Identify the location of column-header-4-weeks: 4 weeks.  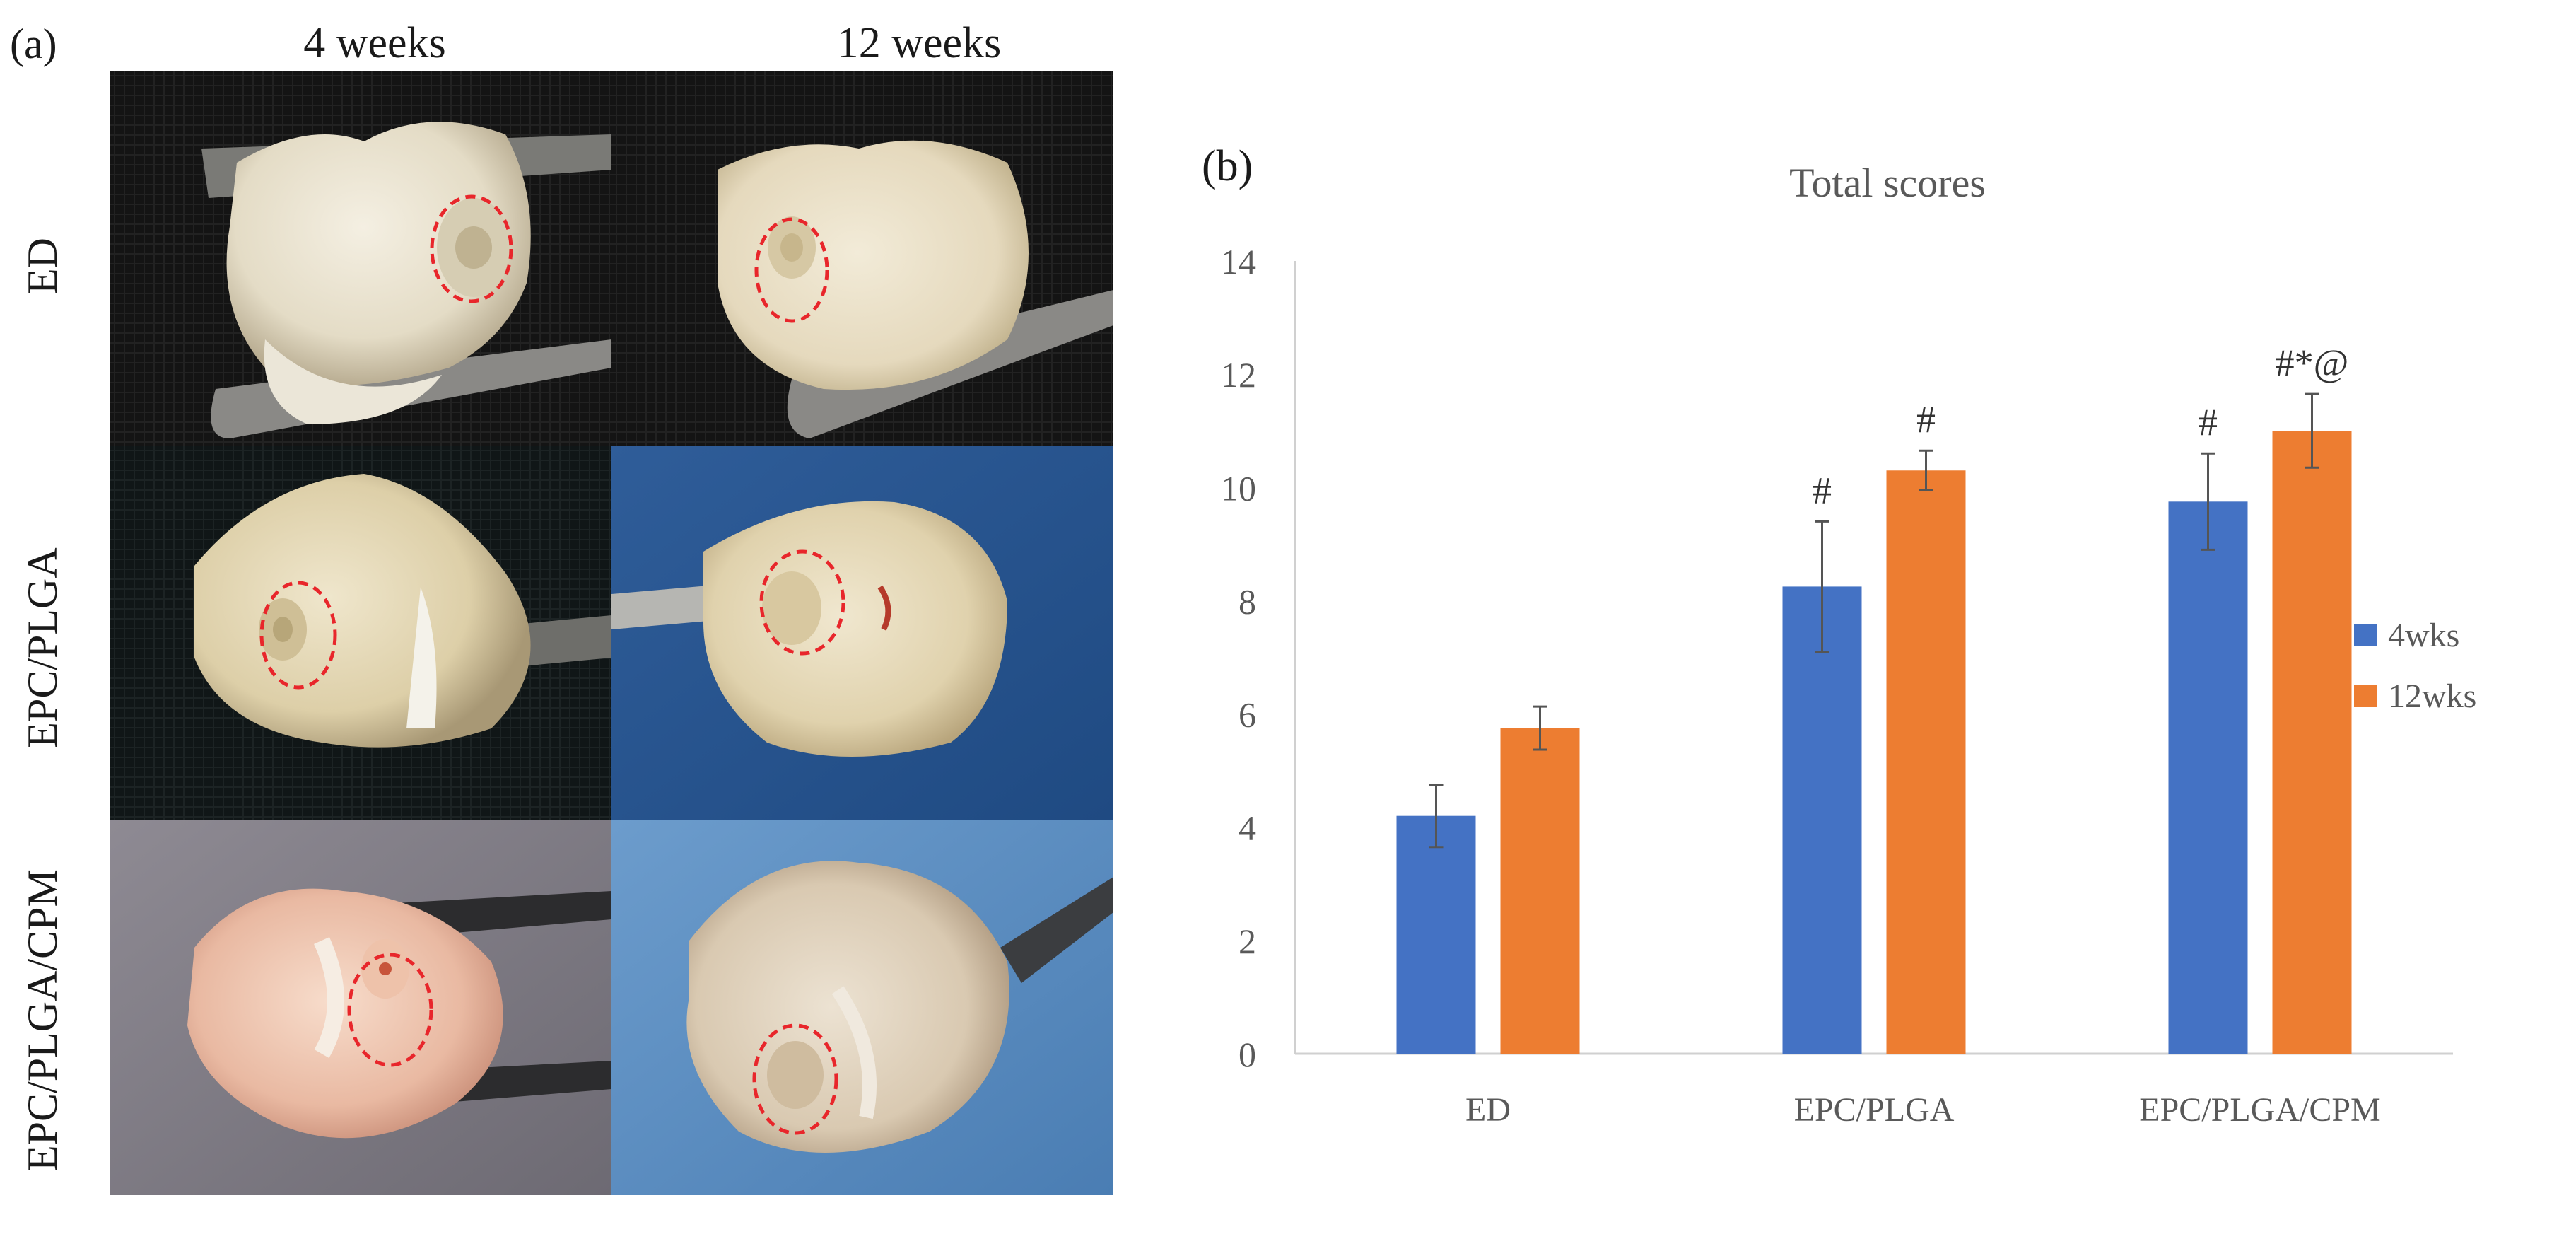
(375, 43).